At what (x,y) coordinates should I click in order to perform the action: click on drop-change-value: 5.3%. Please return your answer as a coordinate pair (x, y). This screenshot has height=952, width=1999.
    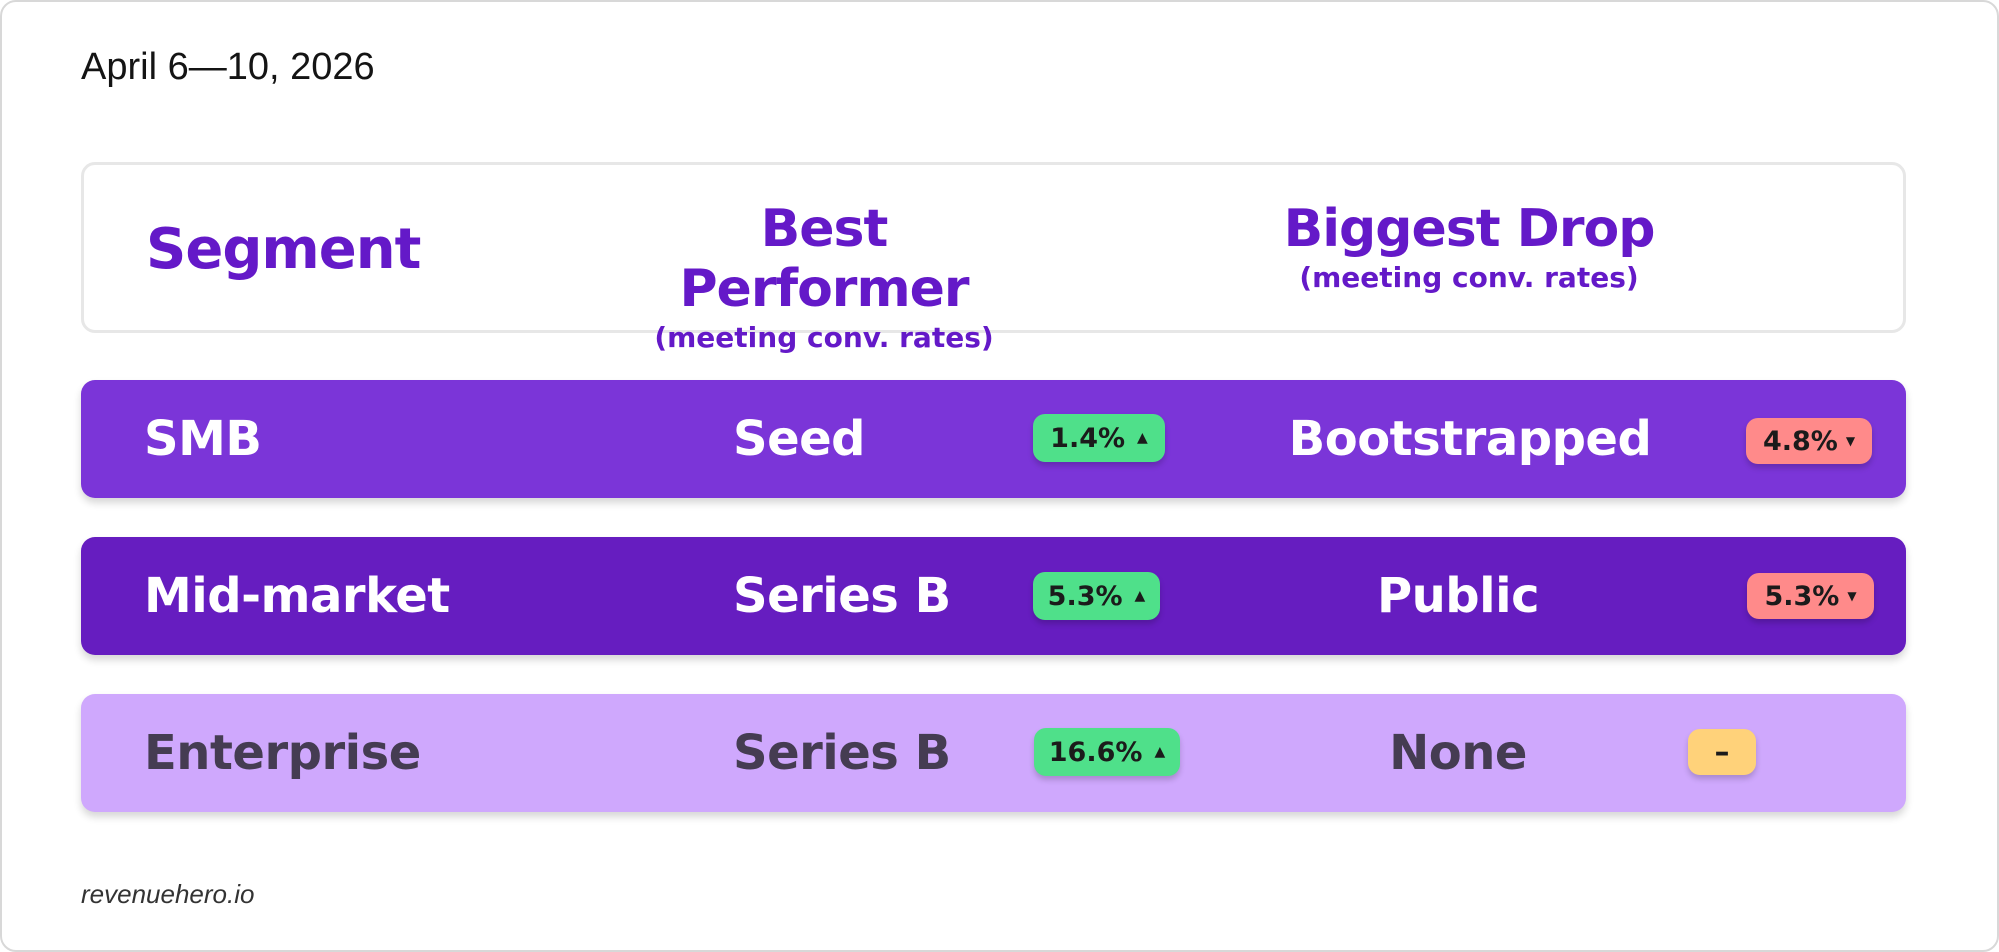
    Looking at the image, I should click on (1802, 596).